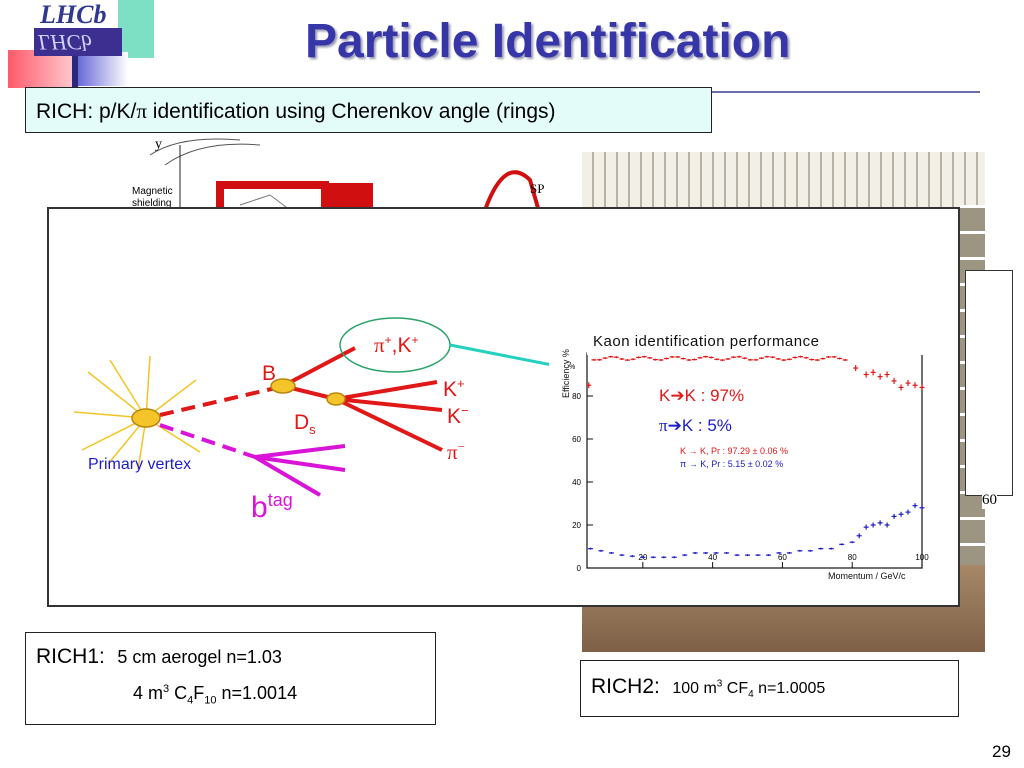 This screenshot has height=768, width=1024. Describe the element at coordinates (706, 425) in the screenshot. I see `pi-note-result: K : 5%` at that location.